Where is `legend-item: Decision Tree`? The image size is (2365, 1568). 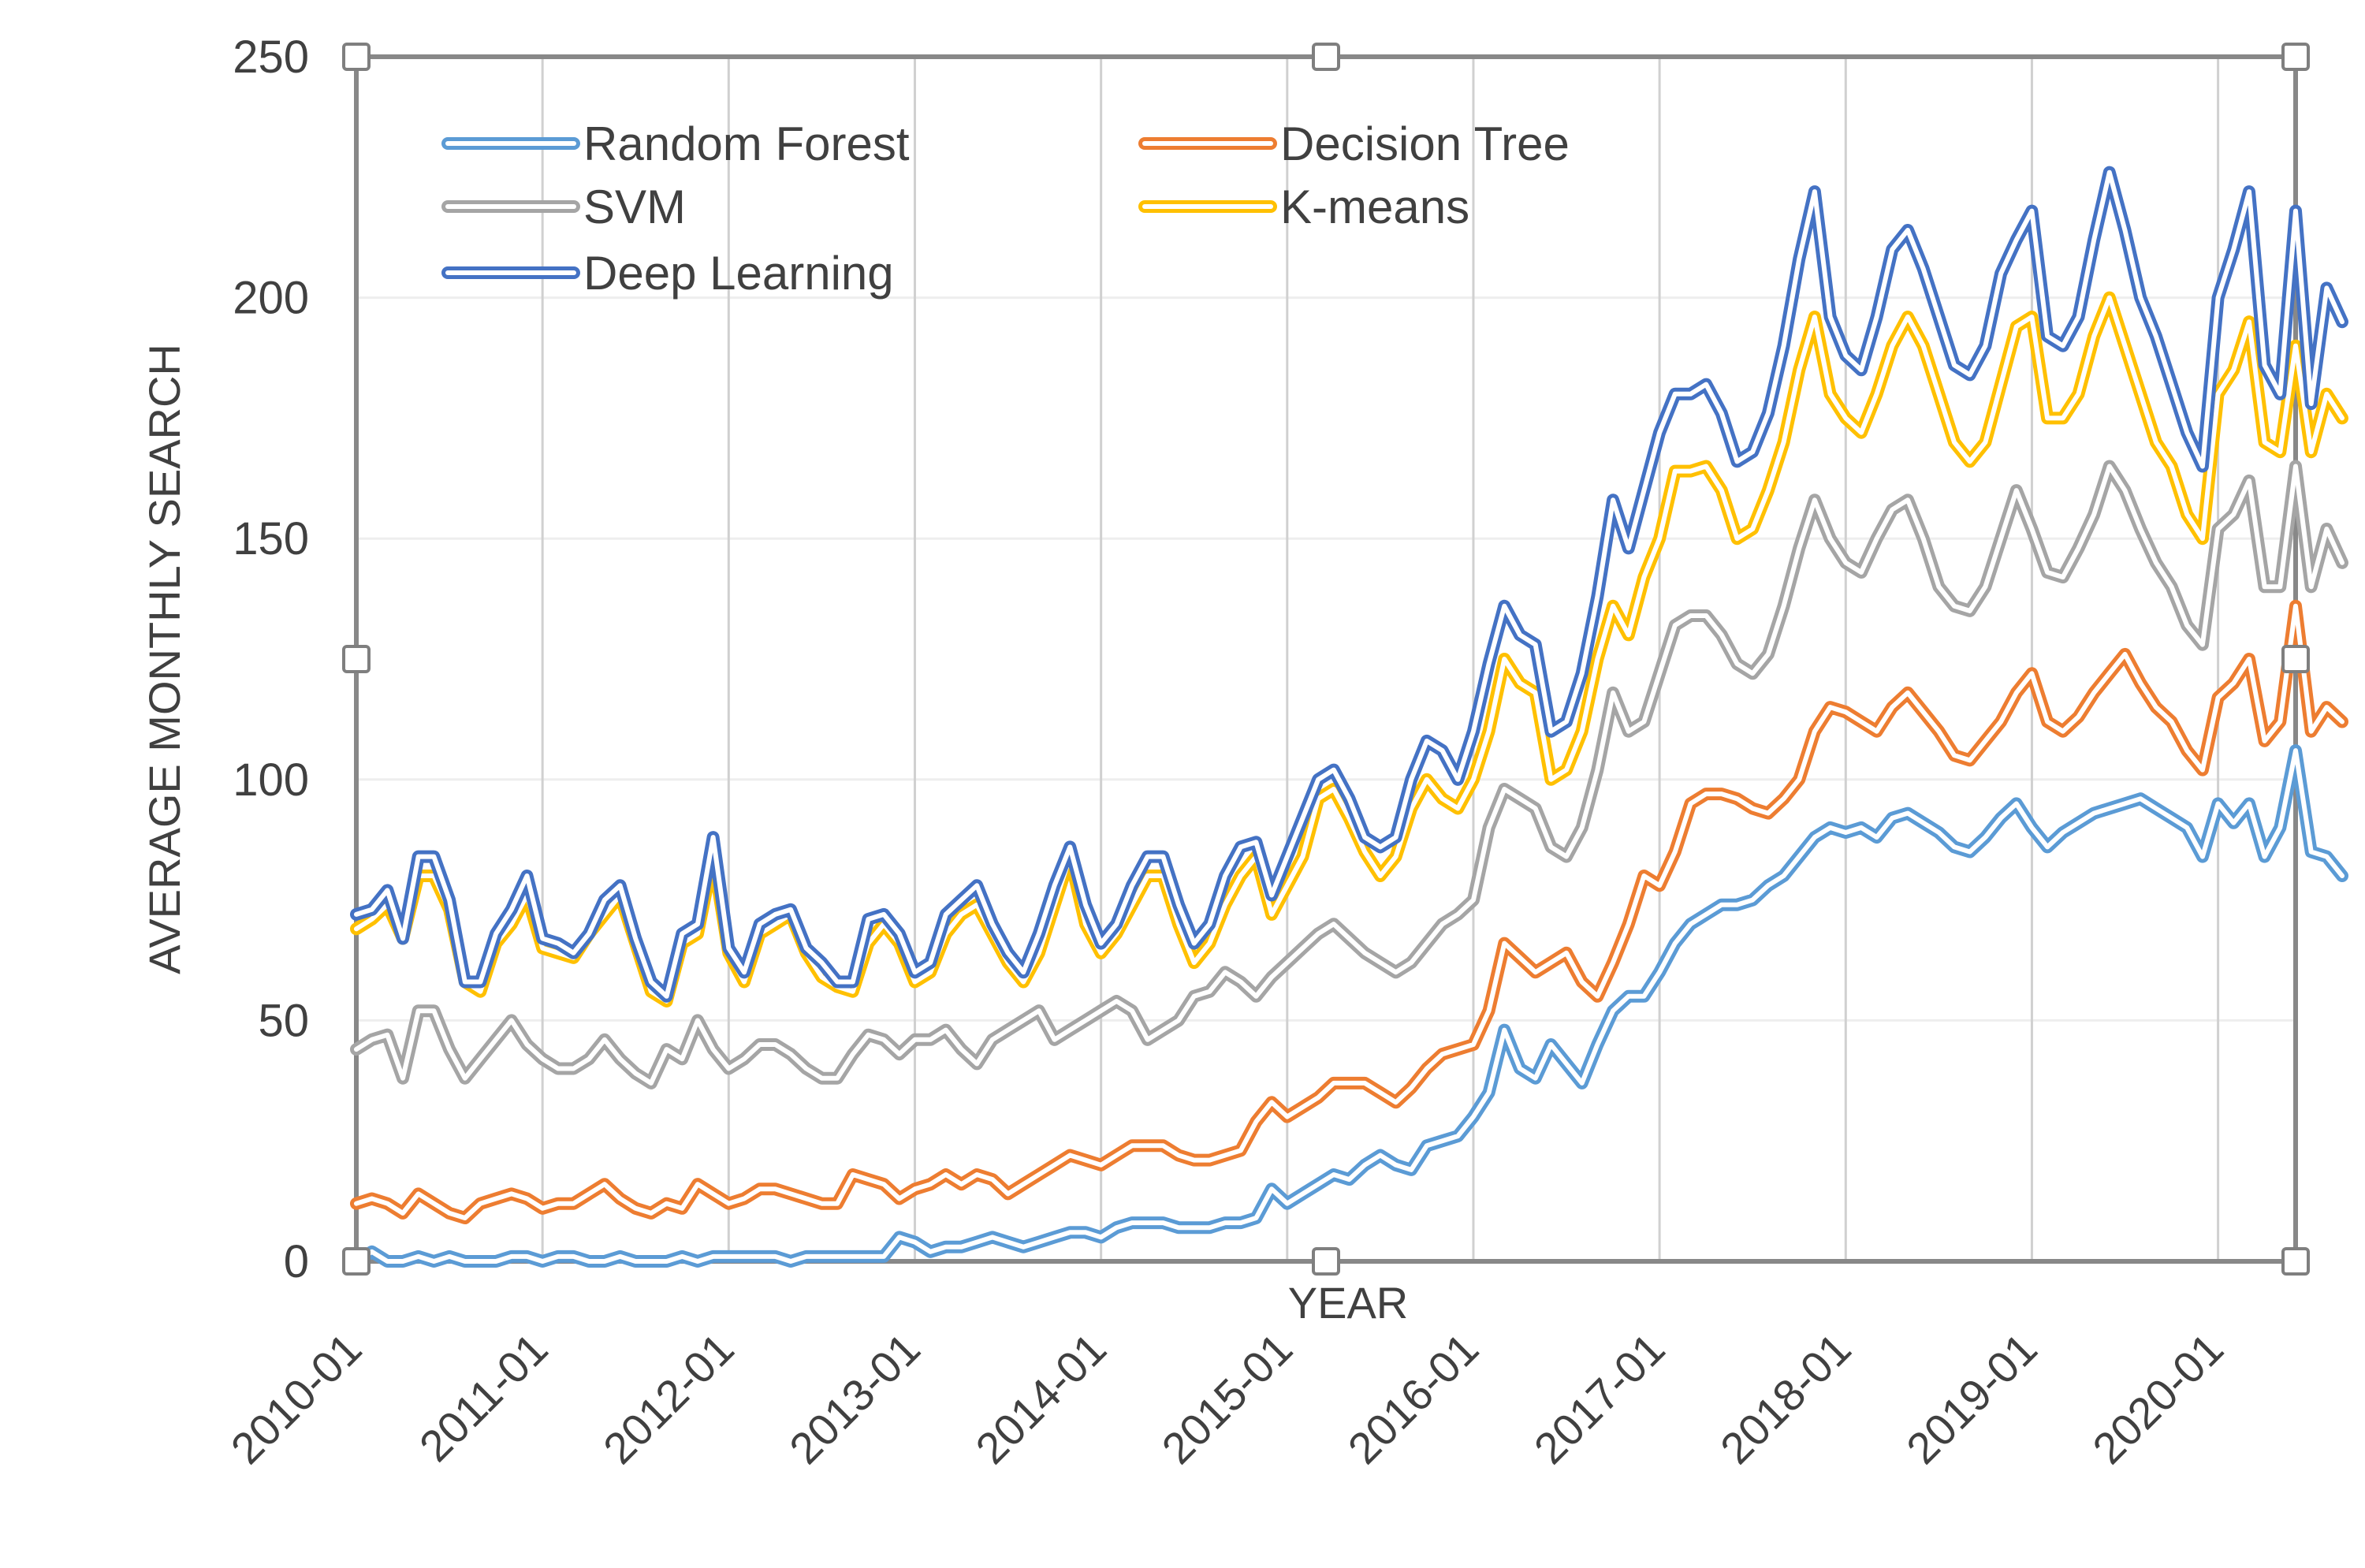 legend-item: Decision Tree is located at coordinates (1354, 143).